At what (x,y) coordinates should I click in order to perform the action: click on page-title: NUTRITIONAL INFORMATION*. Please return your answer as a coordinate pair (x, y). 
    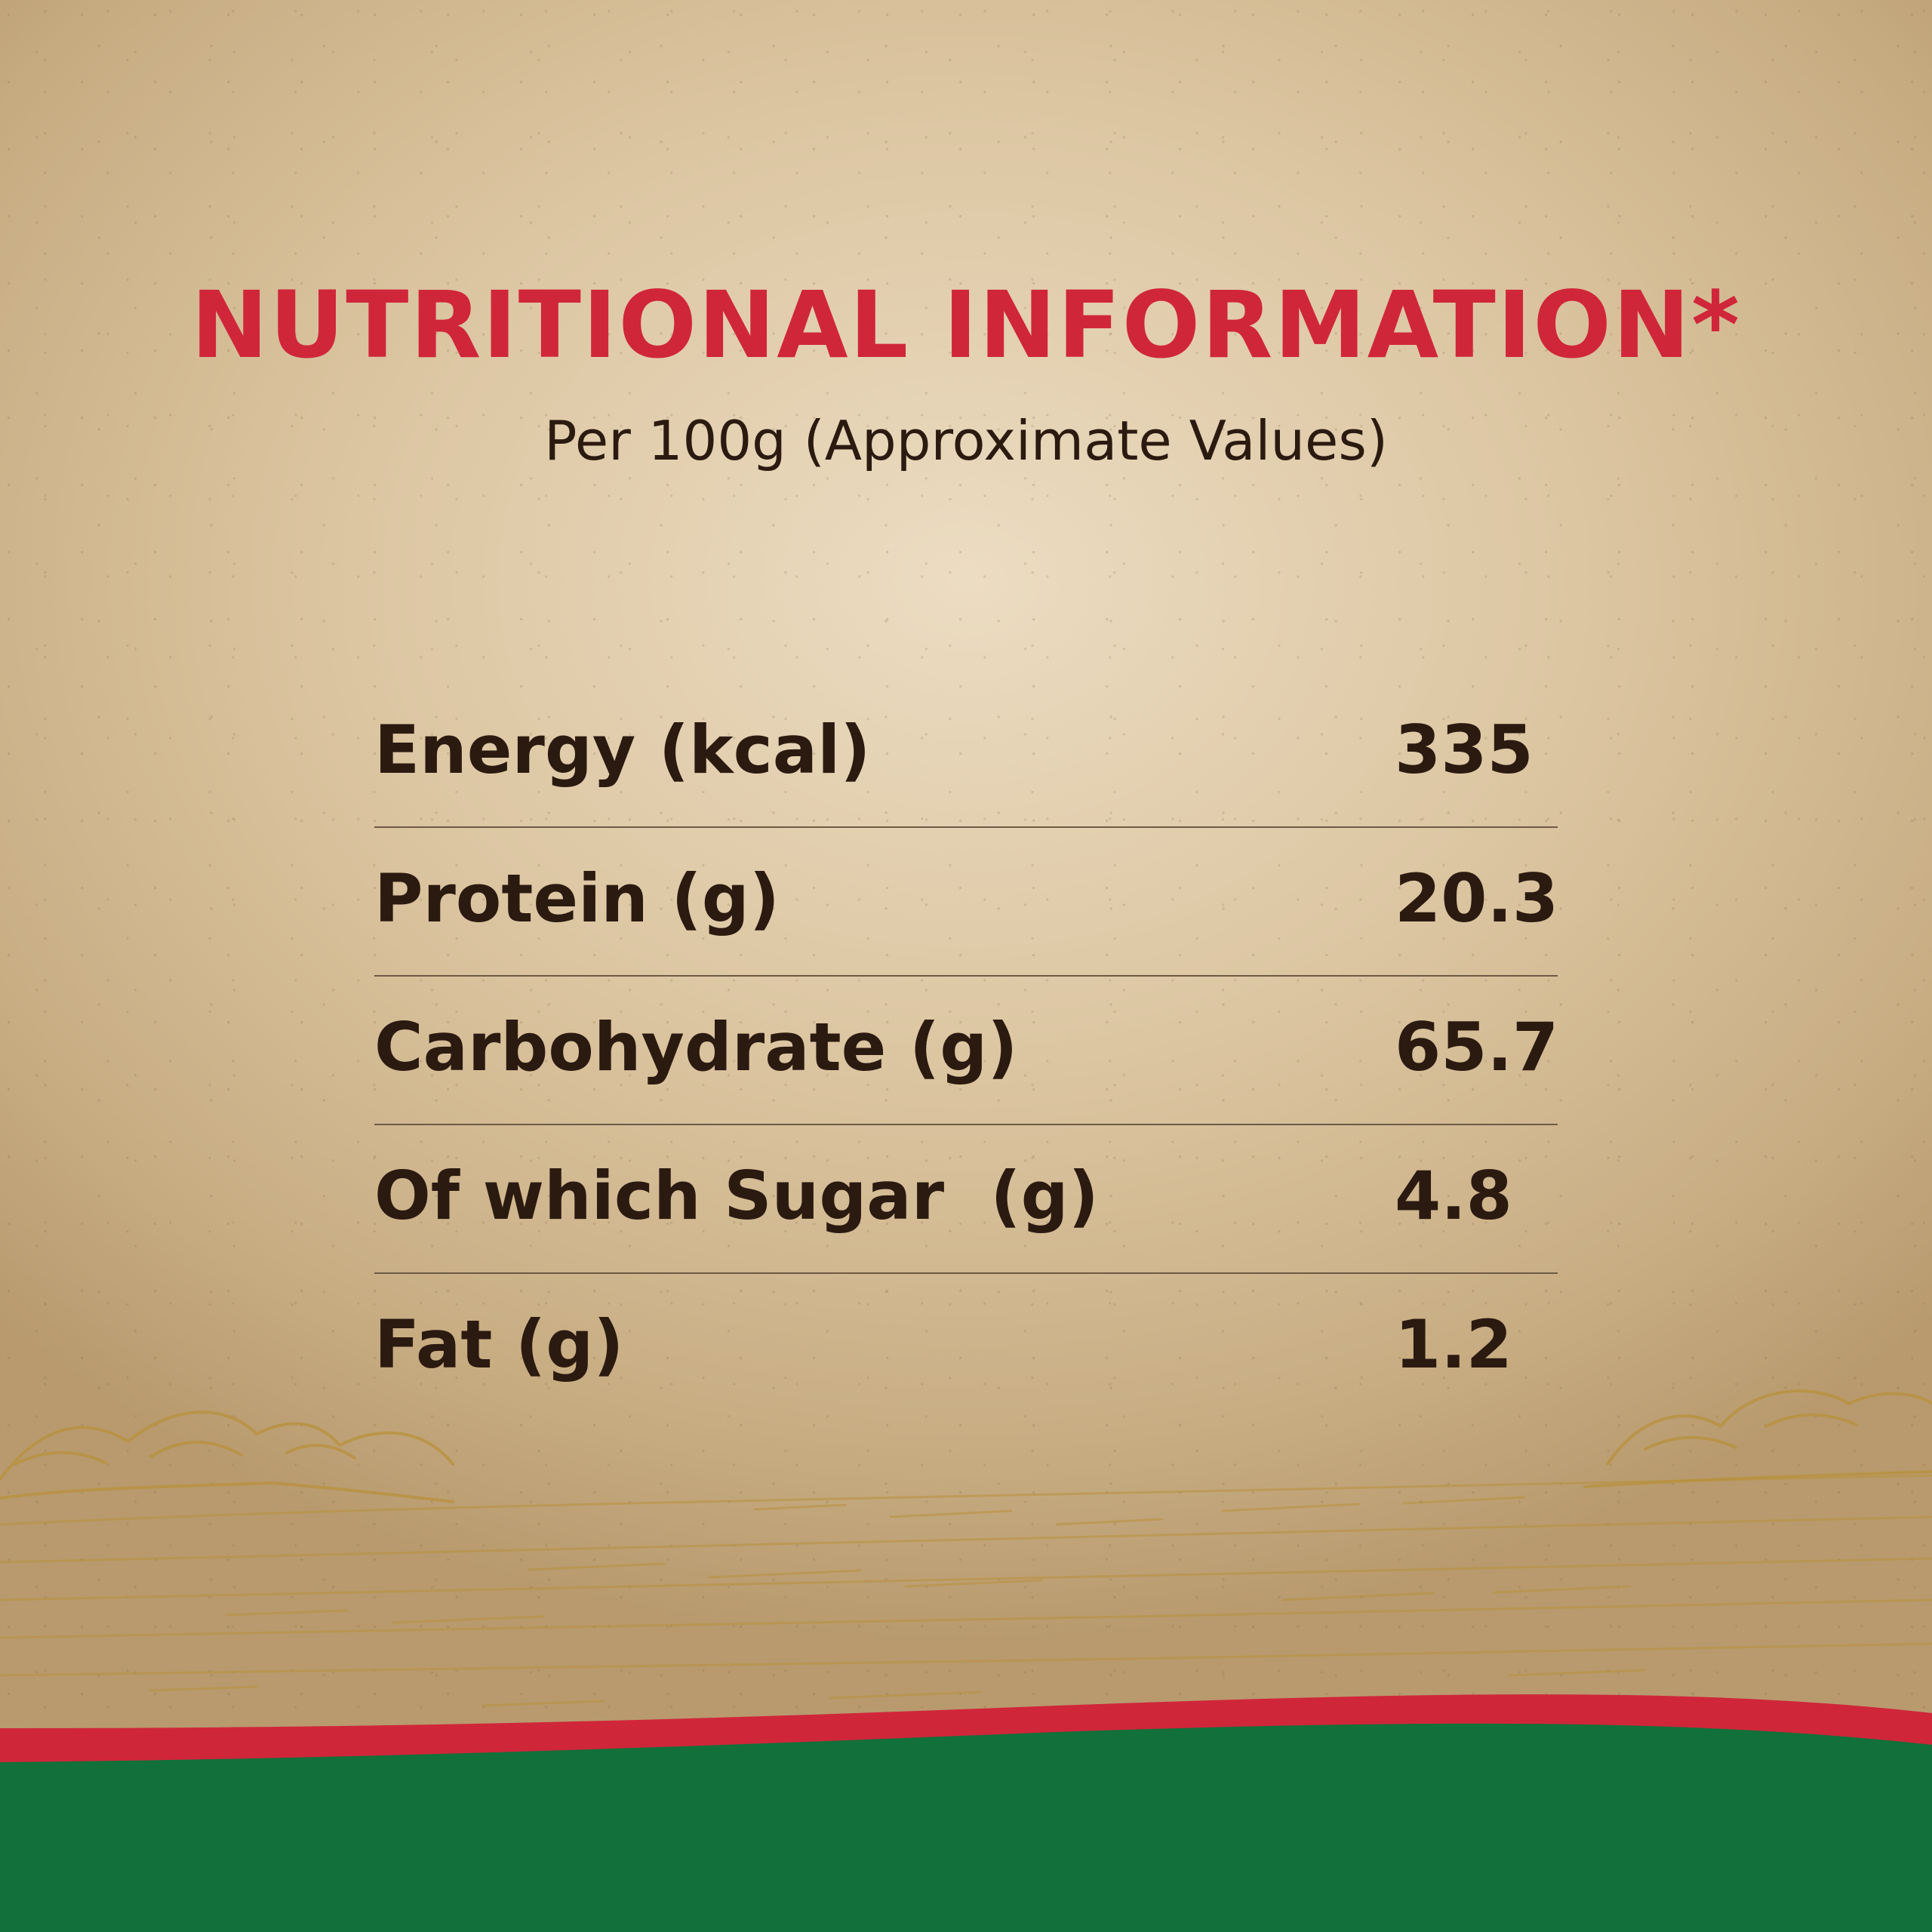
    Looking at the image, I should click on (966, 325).